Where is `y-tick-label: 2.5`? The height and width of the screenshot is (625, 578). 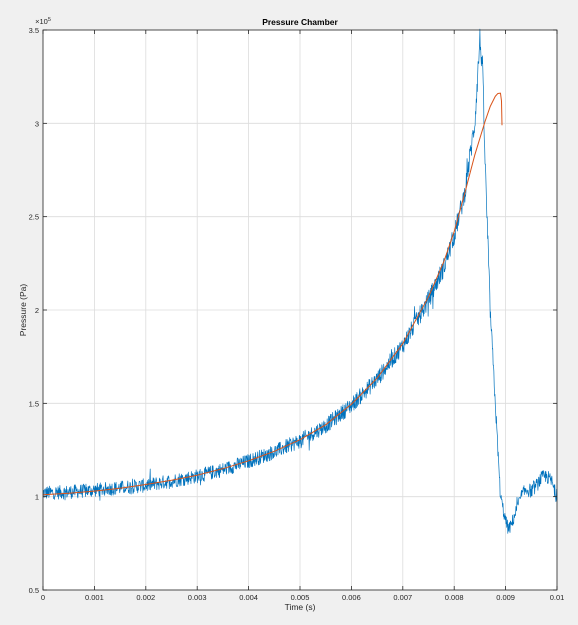
y-tick-label: 2.5 is located at coordinates (34, 217).